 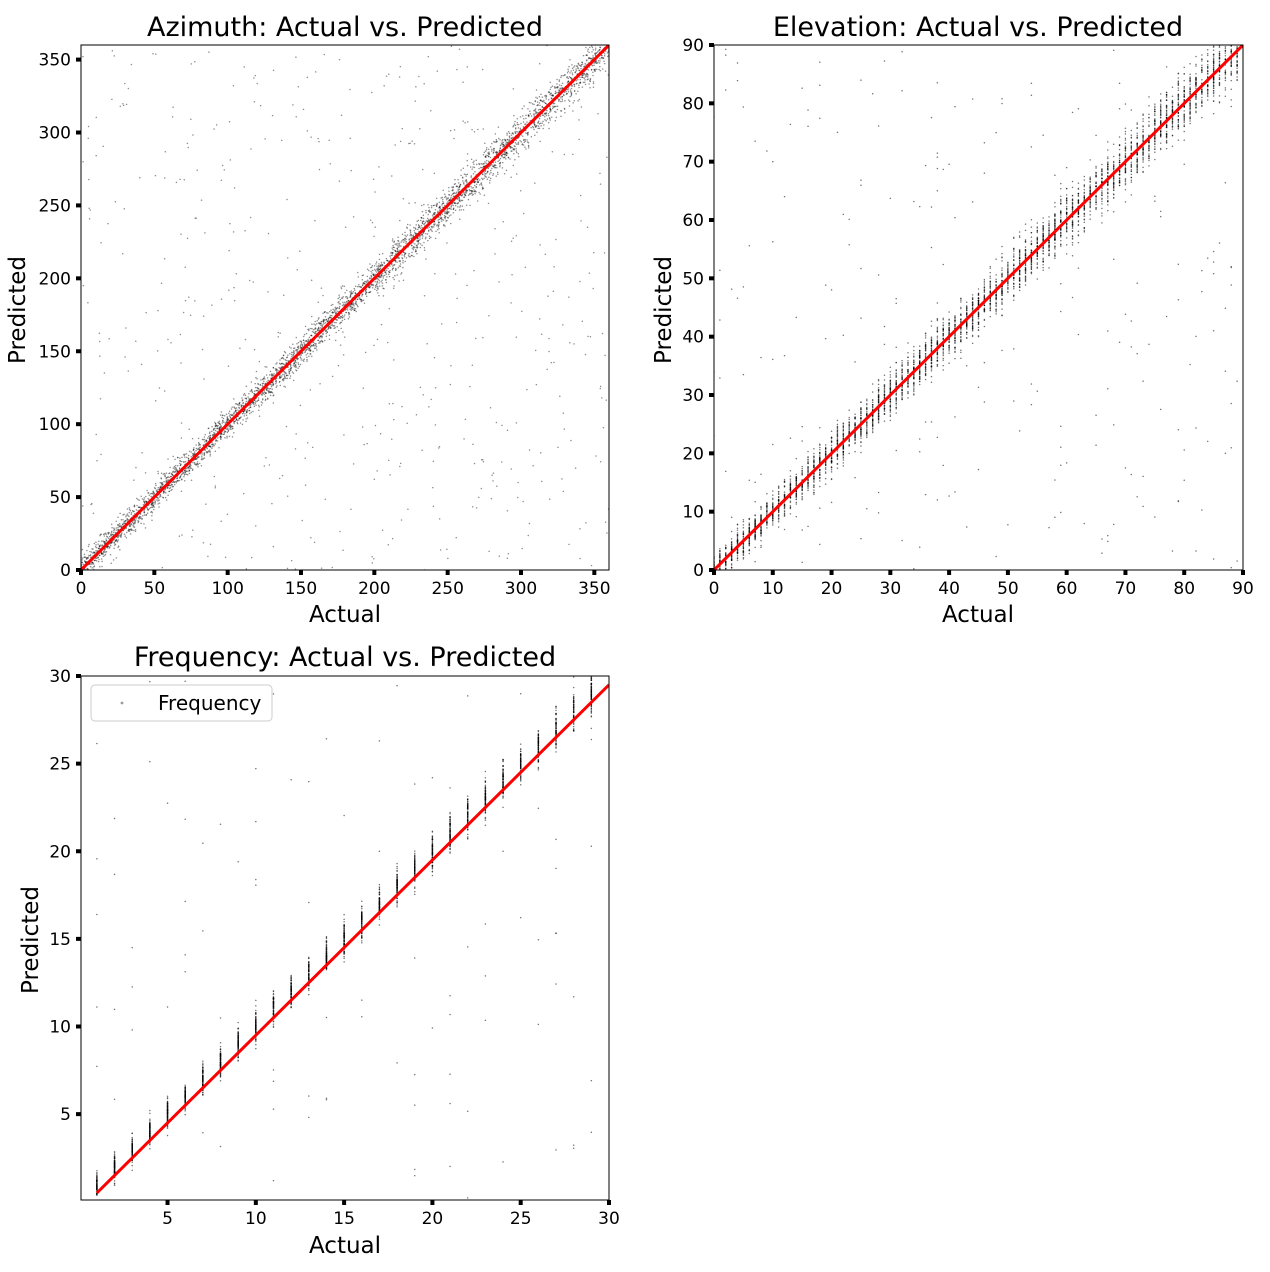 What do you see at coordinates (60, 498) in the screenshot?
I see `azimuth-y-tick-label: 50` at bounding box center [60, 498].